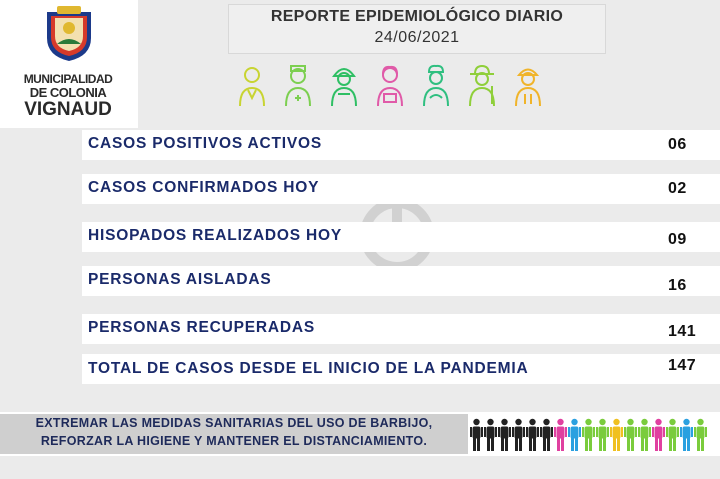  What do you see at coordinates (252, 87) in the screenshot?
I see `doctor-icon` at bounding box center [252, 87].